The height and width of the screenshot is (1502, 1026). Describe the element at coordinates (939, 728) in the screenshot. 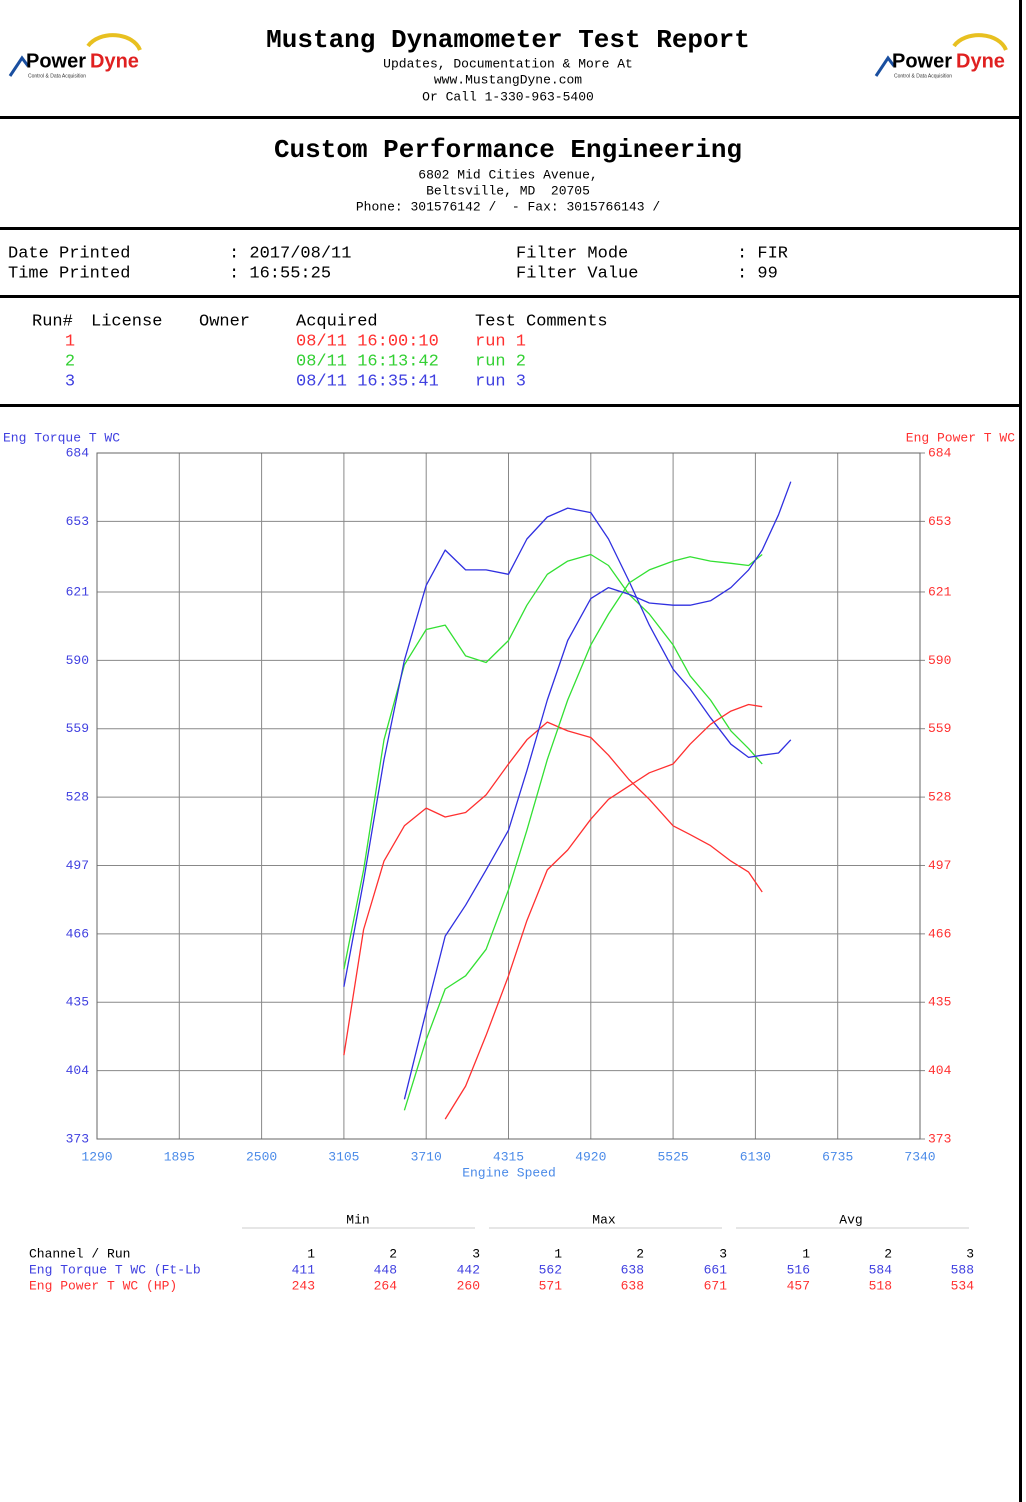

I see `y2-tick-label: 559` at that location.